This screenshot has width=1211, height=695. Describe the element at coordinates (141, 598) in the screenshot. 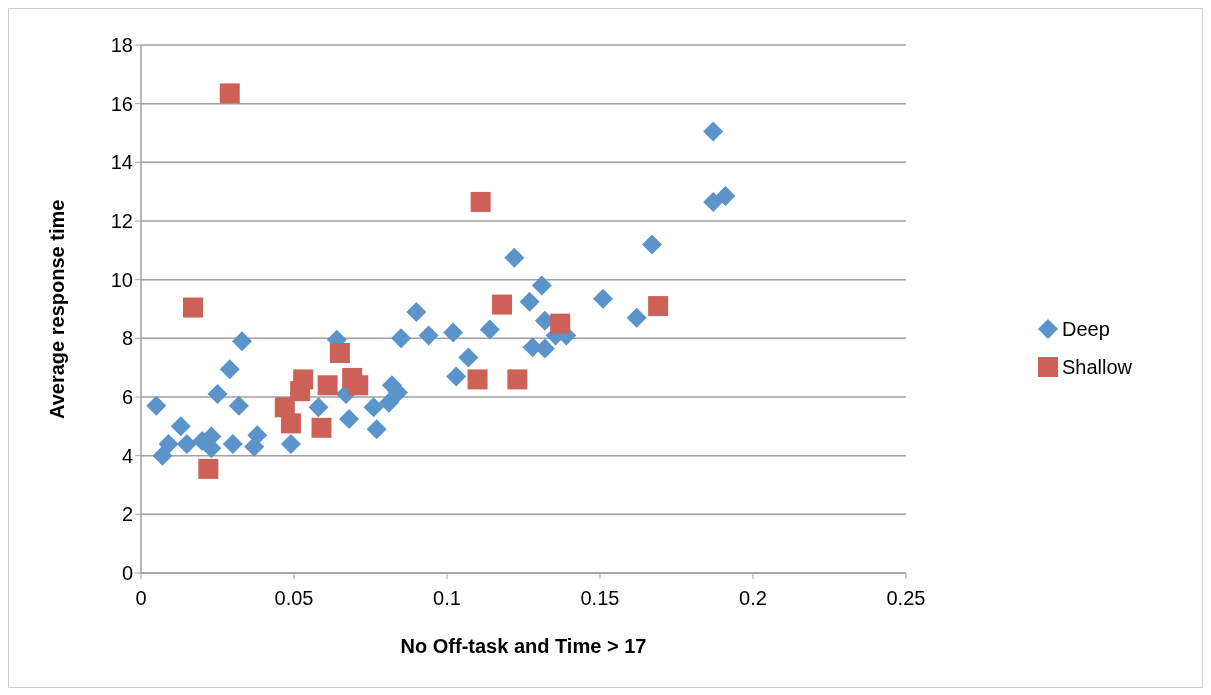

I see `x-tick-label: 0` at that location.